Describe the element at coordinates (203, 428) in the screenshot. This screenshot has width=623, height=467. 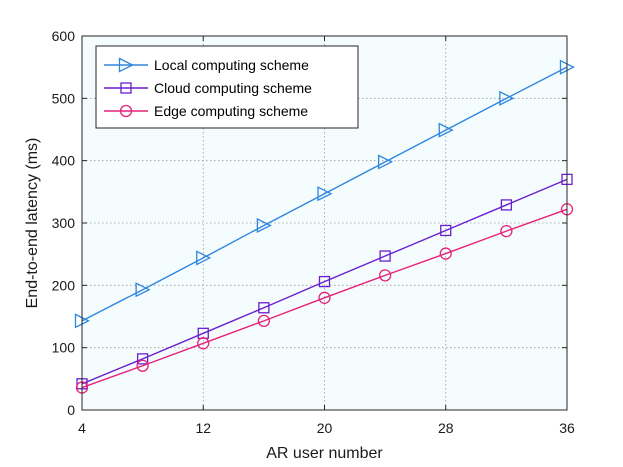
I see `x-tick-label: 12` at that location.